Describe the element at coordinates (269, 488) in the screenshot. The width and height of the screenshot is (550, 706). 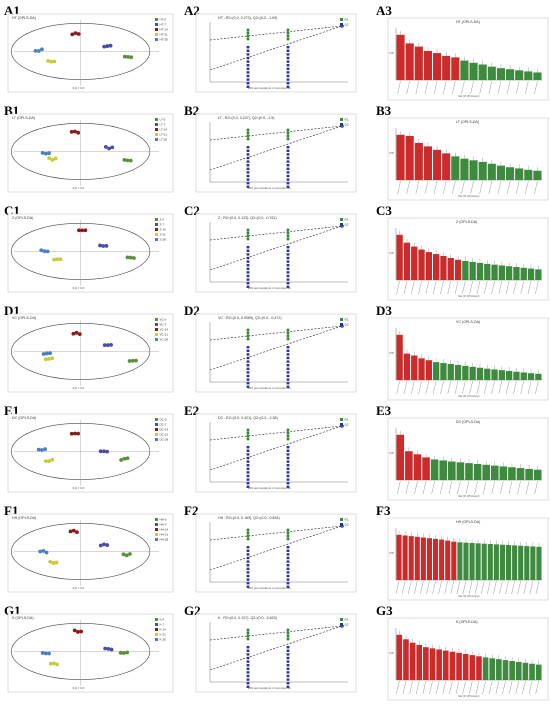
I see `perm-axis-label: 200 permutations 4 components` at that location.